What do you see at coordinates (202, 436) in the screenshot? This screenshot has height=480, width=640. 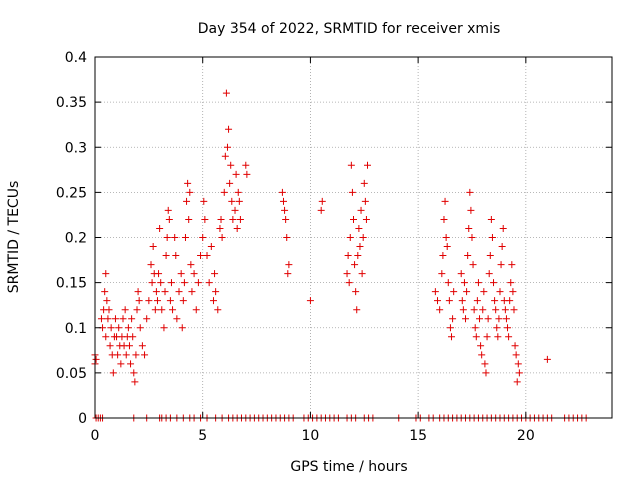 I see `x-tick-label: 5` at bounding box center [202, 436].